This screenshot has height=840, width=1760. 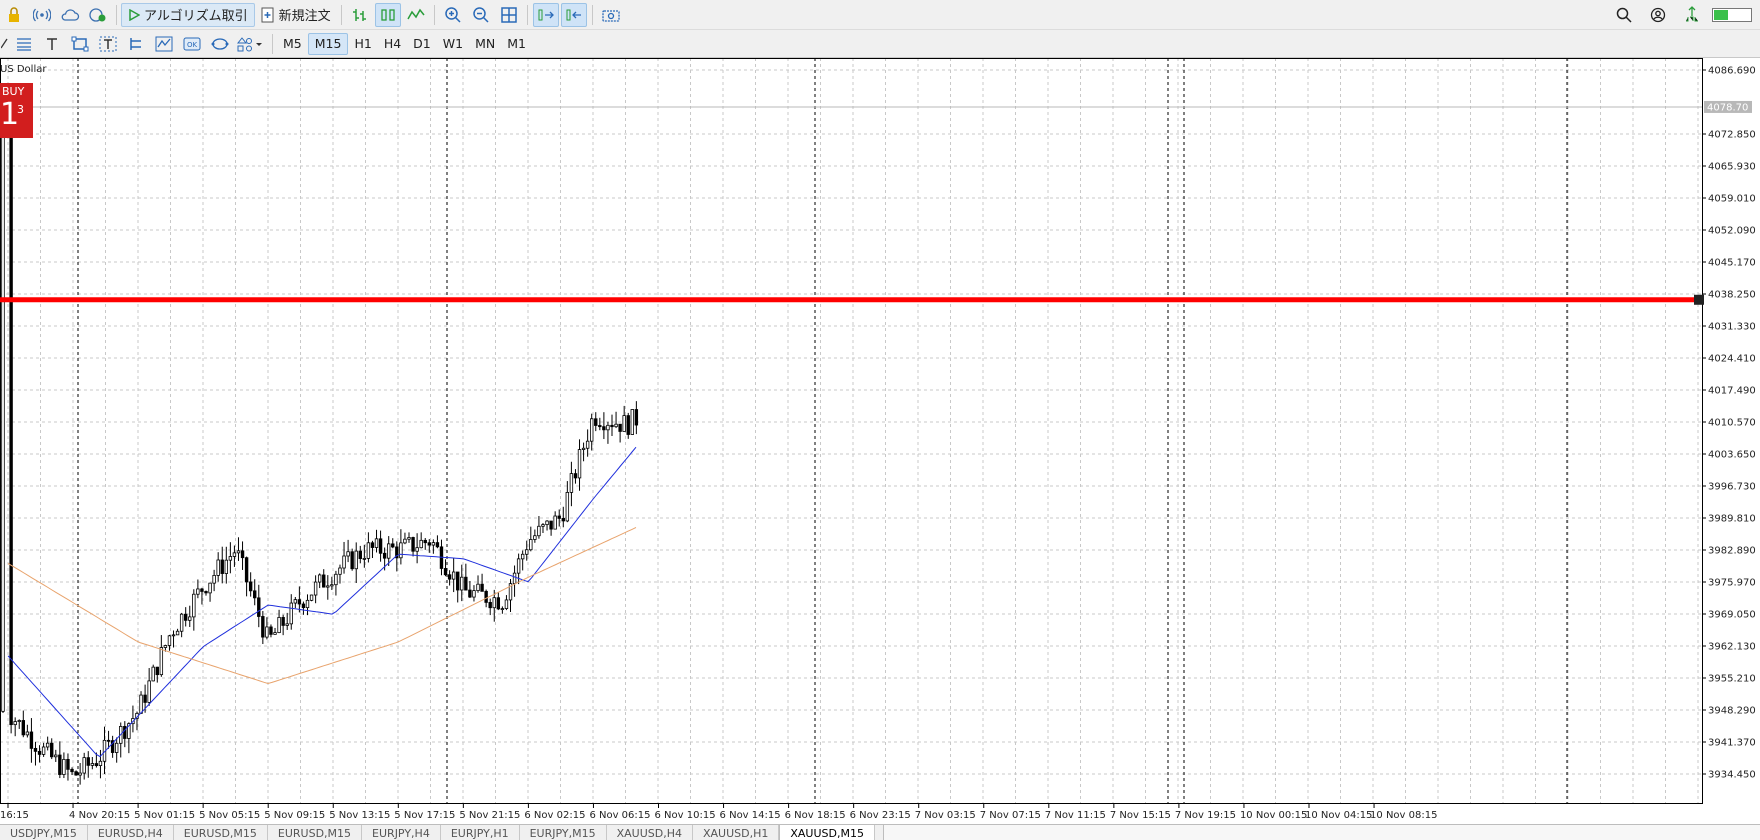 I want to click on search-icon, so click(x=1624, y=15).